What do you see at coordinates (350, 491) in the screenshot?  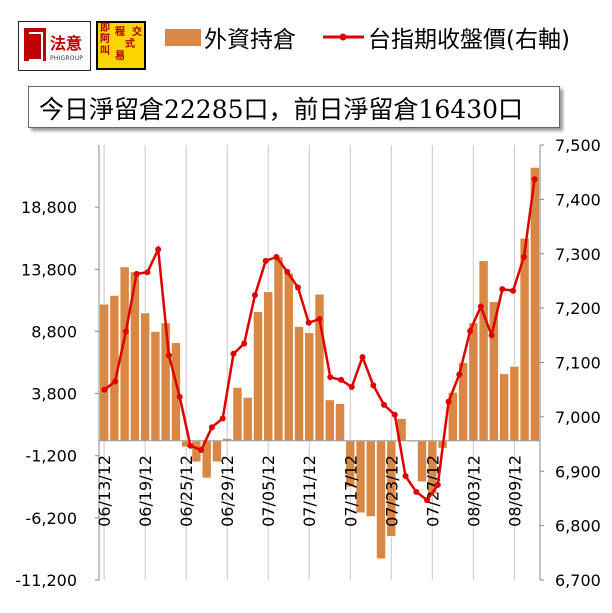 I see `x-tick-label: 07/17/12` at bounding box center [350, 491].